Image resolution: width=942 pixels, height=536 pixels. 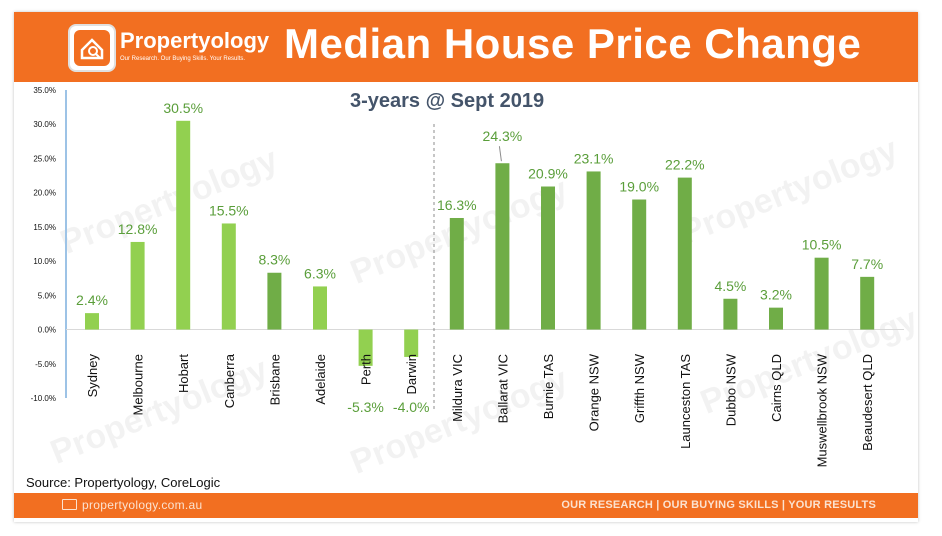 I want to click on y-tick-label: -5.0%, so click(x=45, y=364).